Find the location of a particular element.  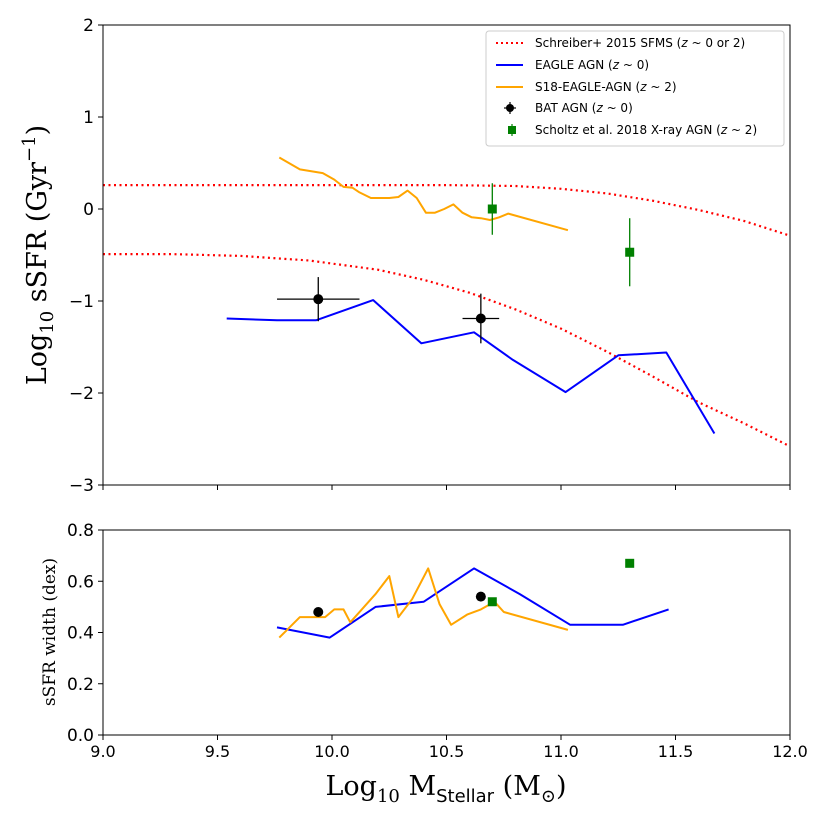

legend-label-s18: S18-EAGLE-AGN (z ~ 2) is located at coordinates (606, 87).